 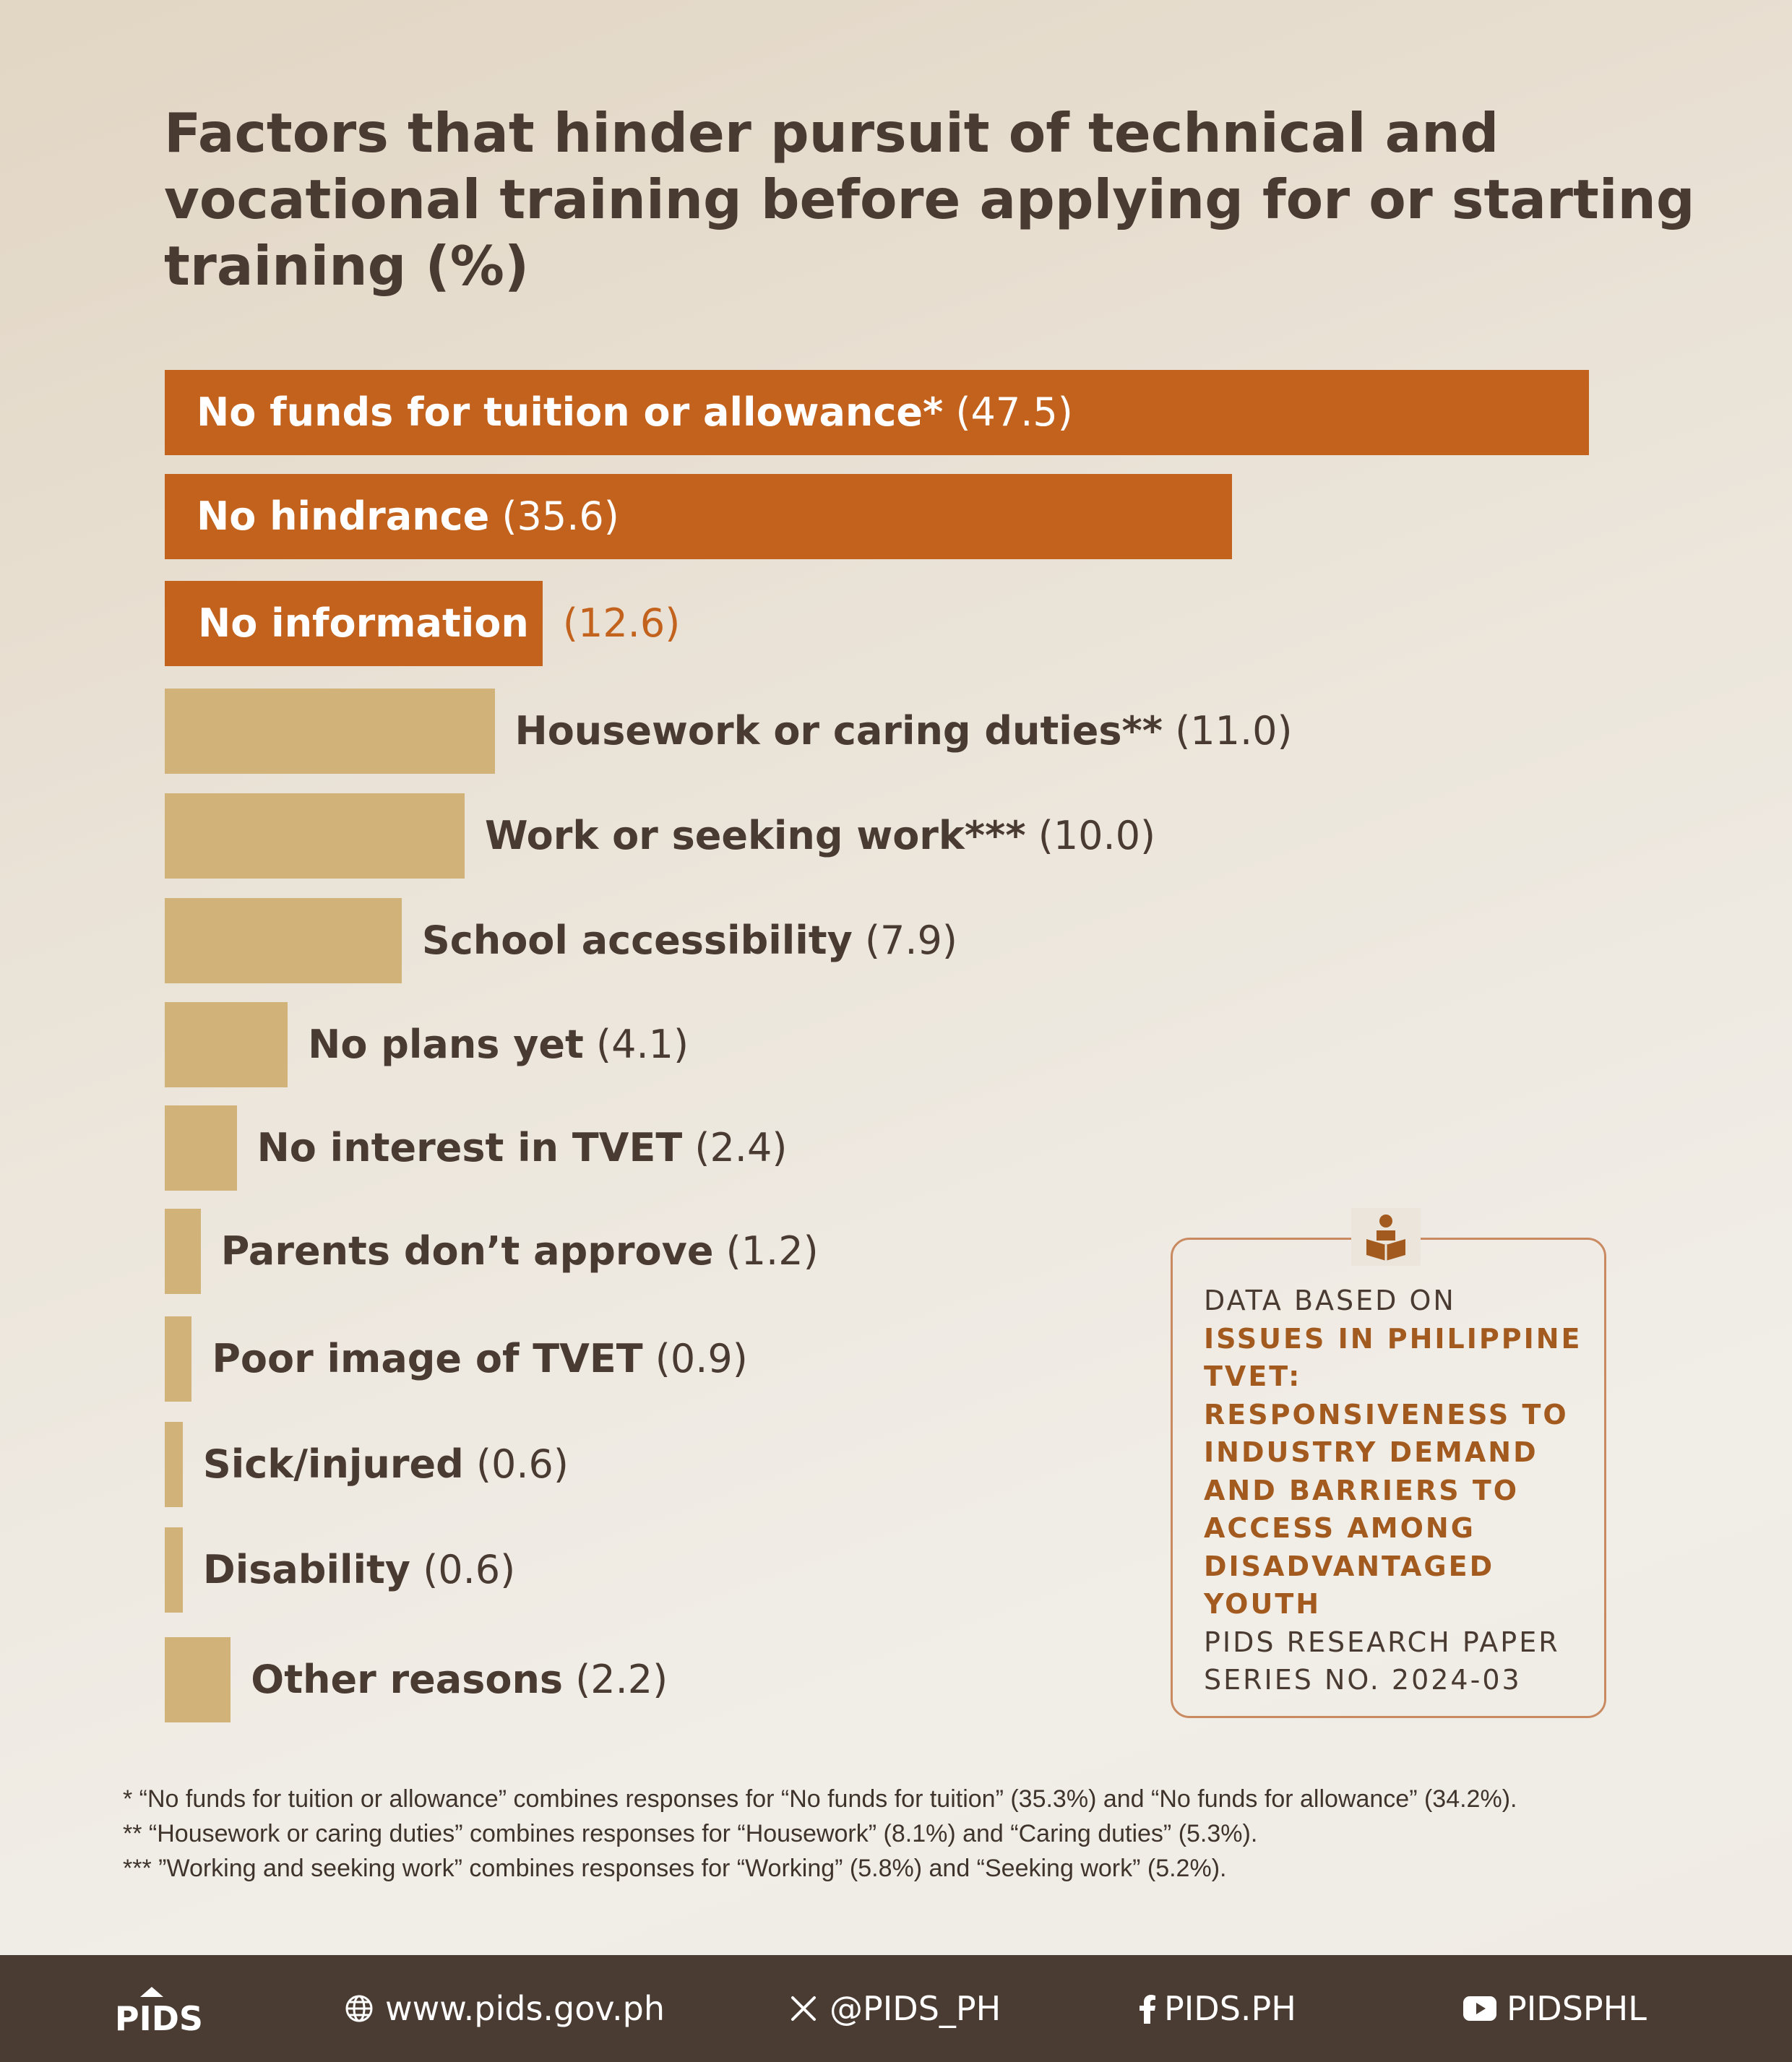 I want to click on source-series: PIDS RESEARCH PAPER SERIES NO. 2024-03, so click(x=1382, y=1661).